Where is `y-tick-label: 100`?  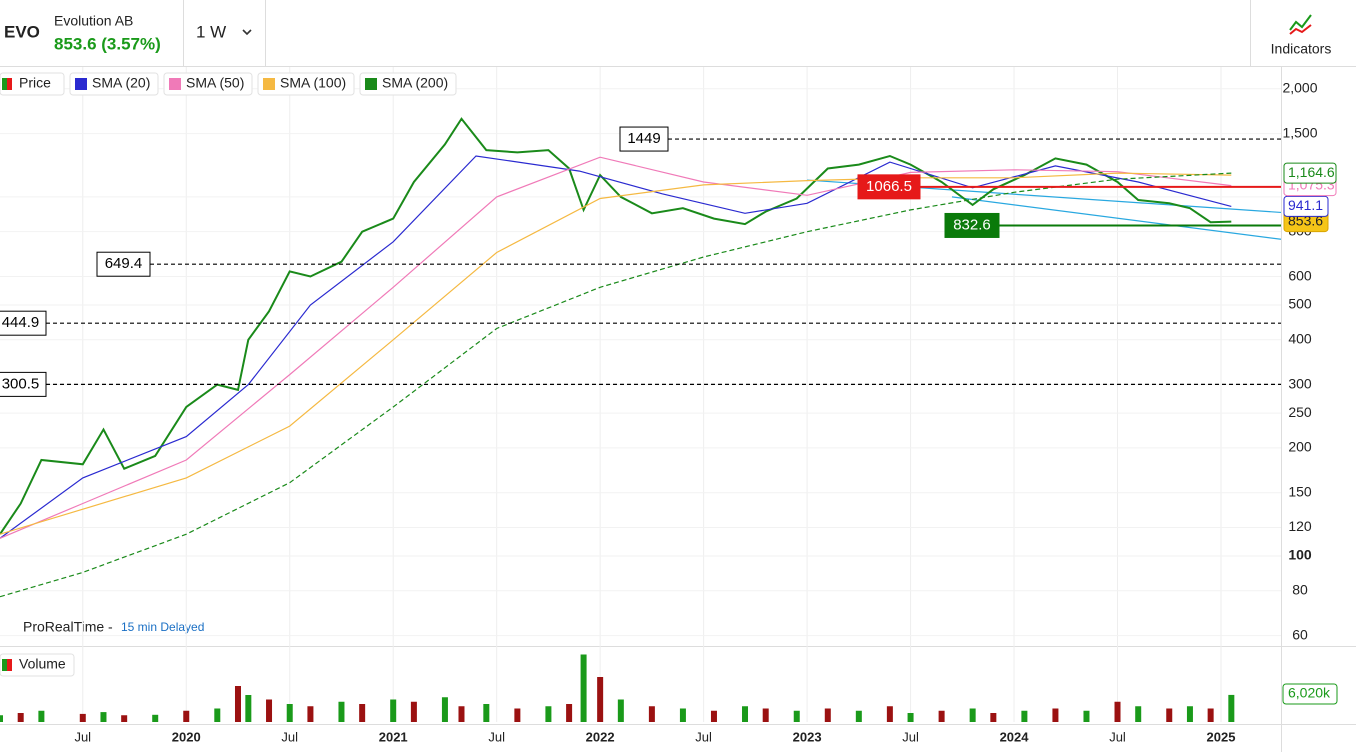
y-tick-label: 100 is located at coordinates (1300, 555).